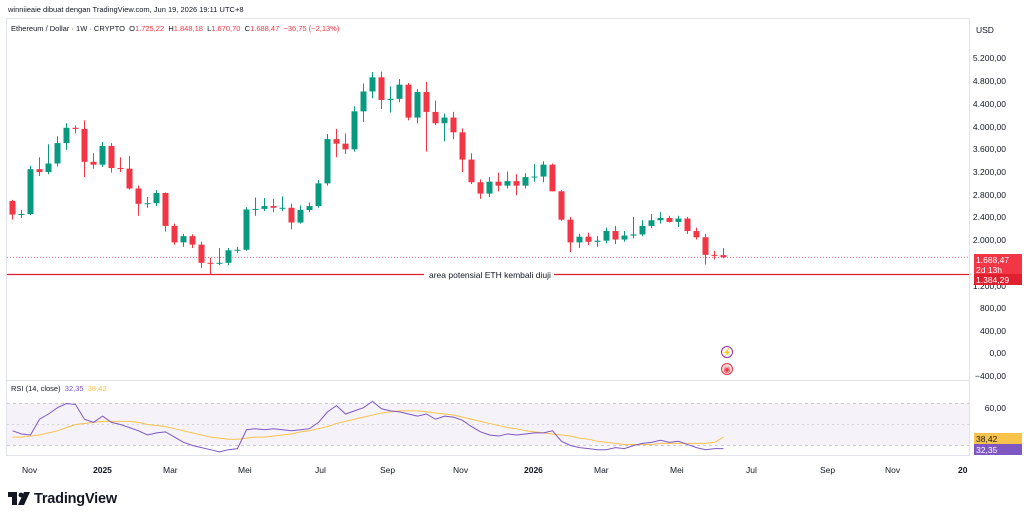 The width and height of the screenshot is (1024, 521). Describe the element at coordinates (188, 28) in the screenshot. I see `high-value: 1.848,18` at that location.